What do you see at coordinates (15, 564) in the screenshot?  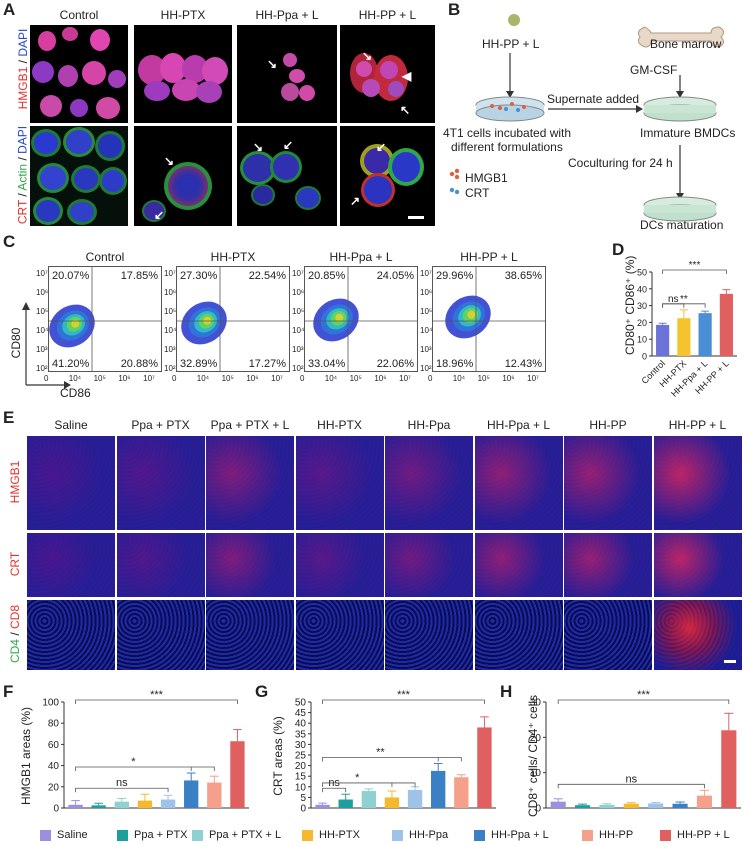 I see `stain-name: CRT` at bounding box center [15, 564].